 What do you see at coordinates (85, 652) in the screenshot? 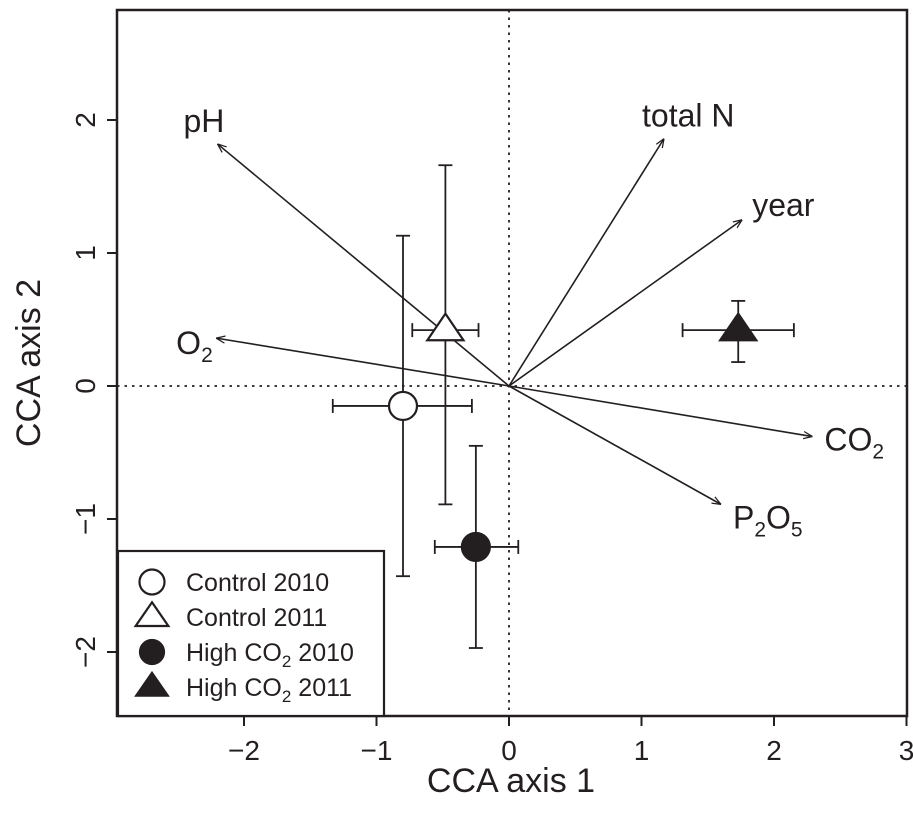
I see `y-tick-label: −2` at bounding box center [85, 652].